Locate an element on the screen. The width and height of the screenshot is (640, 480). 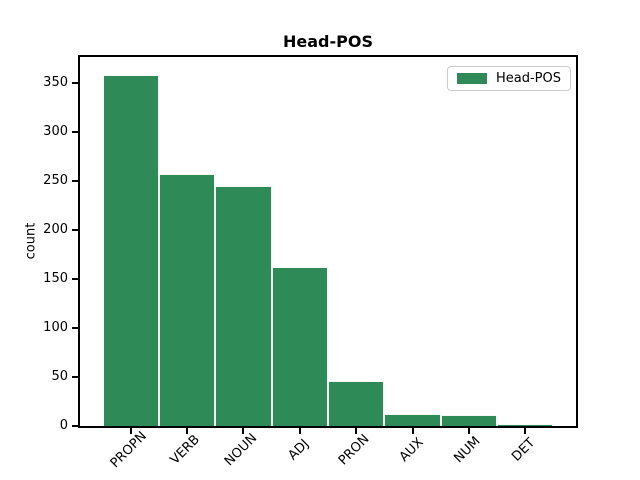
x-tick-label-noun: NOUN is located at coordinates (241, 450).